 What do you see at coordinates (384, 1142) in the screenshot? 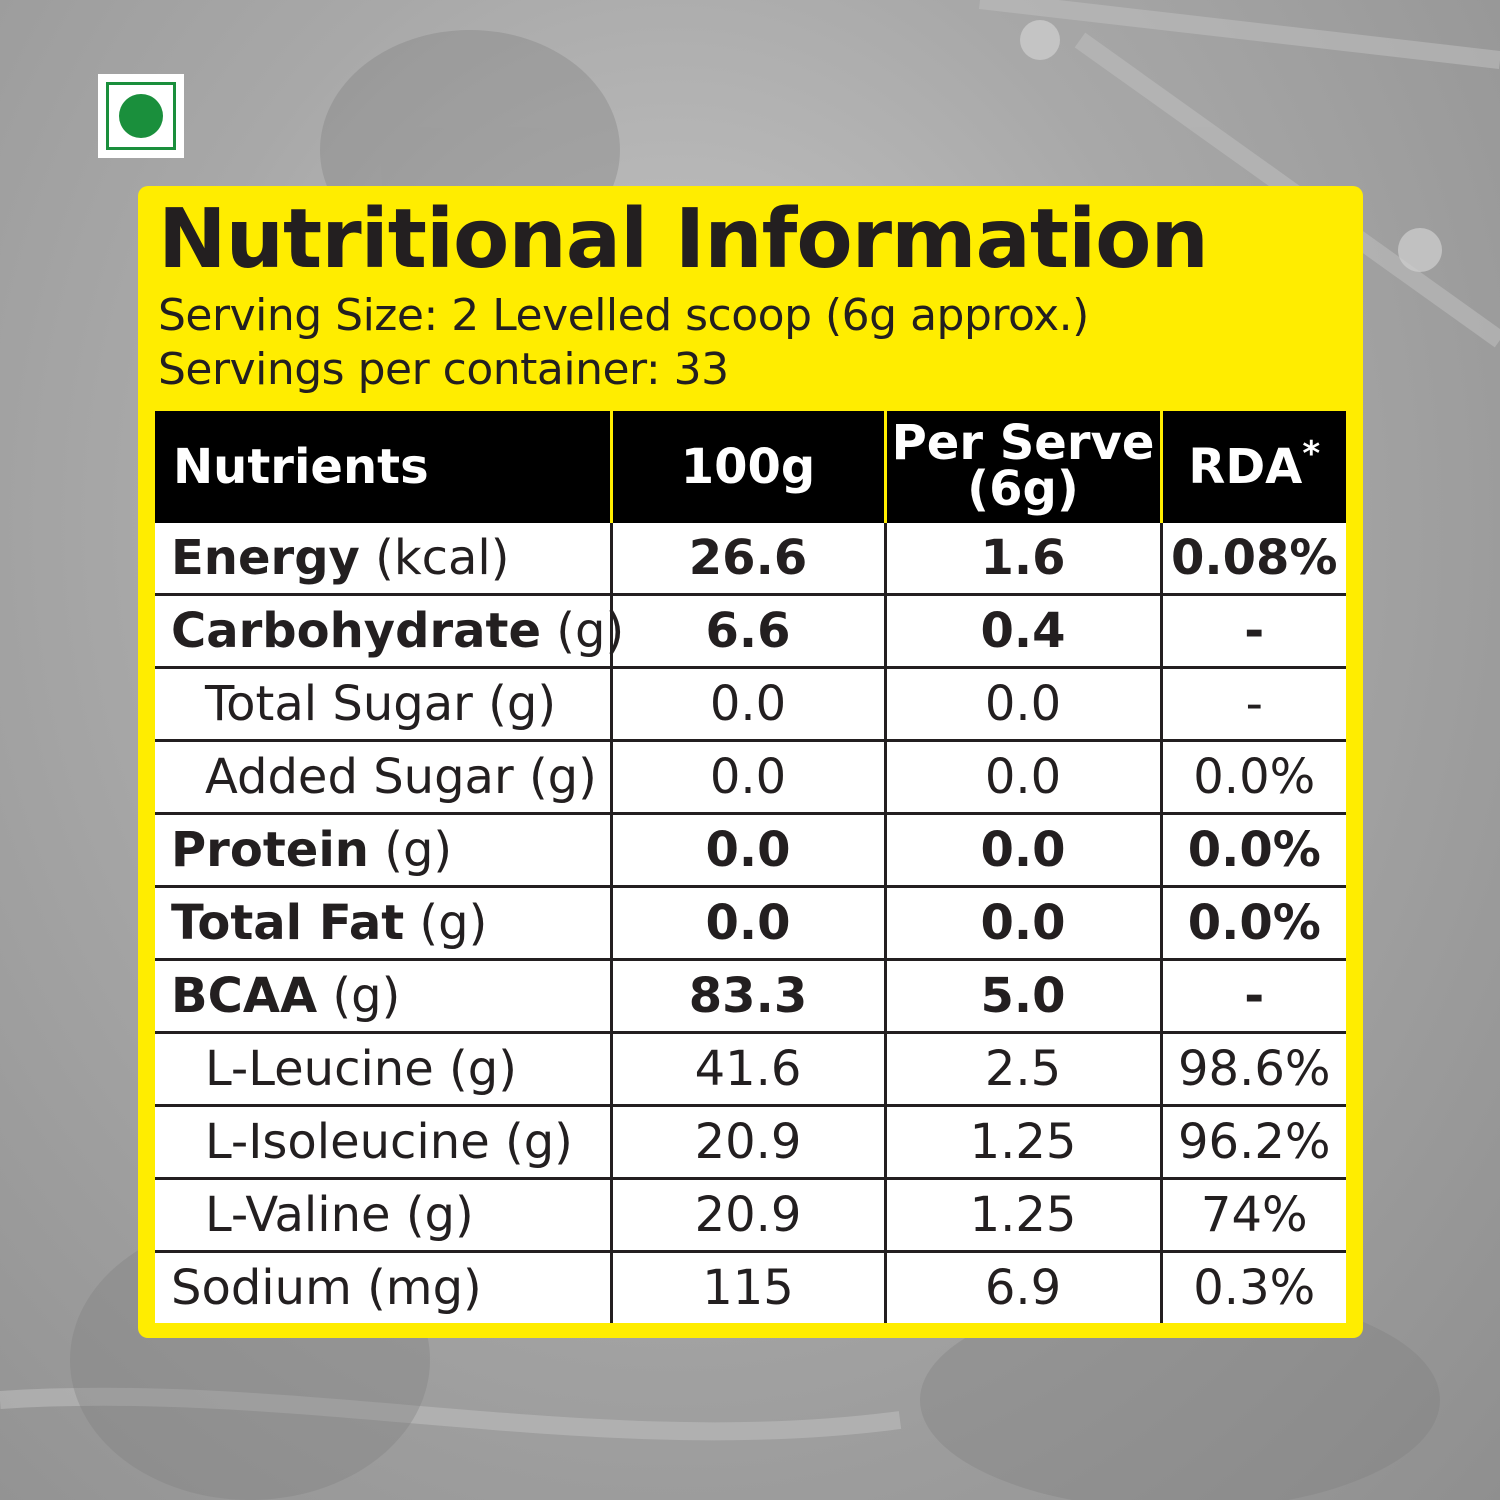
I see `nutrient-name: L-Isoleucine (g)` at bounding box center [384, 1142].